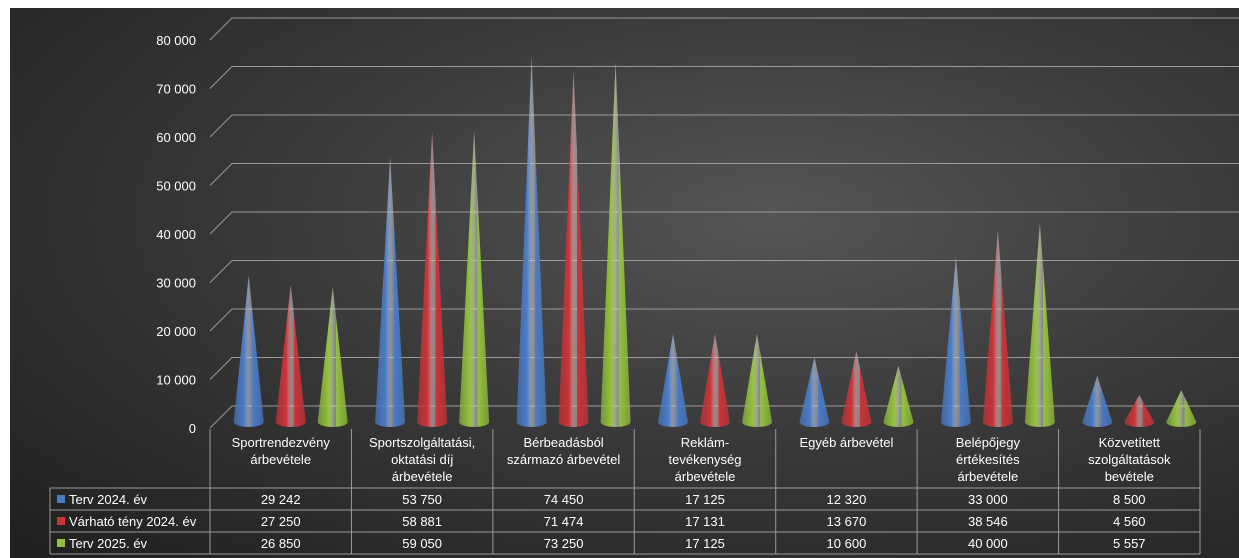 This screenshot has height=558, width=1239. Describe the element at coordinates (422, 459) in the screenshot. I see `category-label: oktatási díj` at that location.